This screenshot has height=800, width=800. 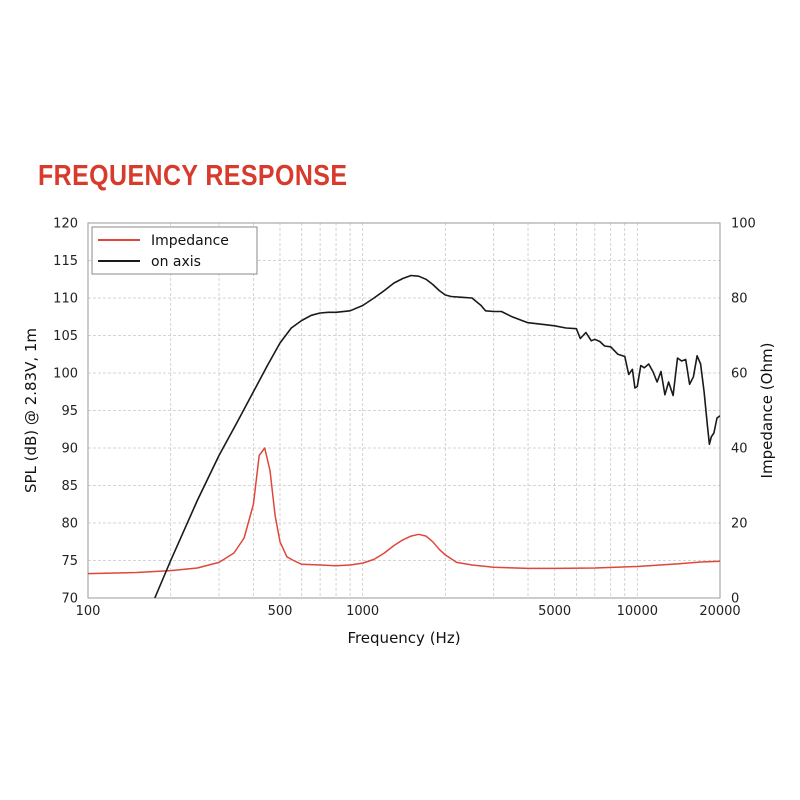 I want to click on y2-tick-label: 20, so click(x=739, y=524).